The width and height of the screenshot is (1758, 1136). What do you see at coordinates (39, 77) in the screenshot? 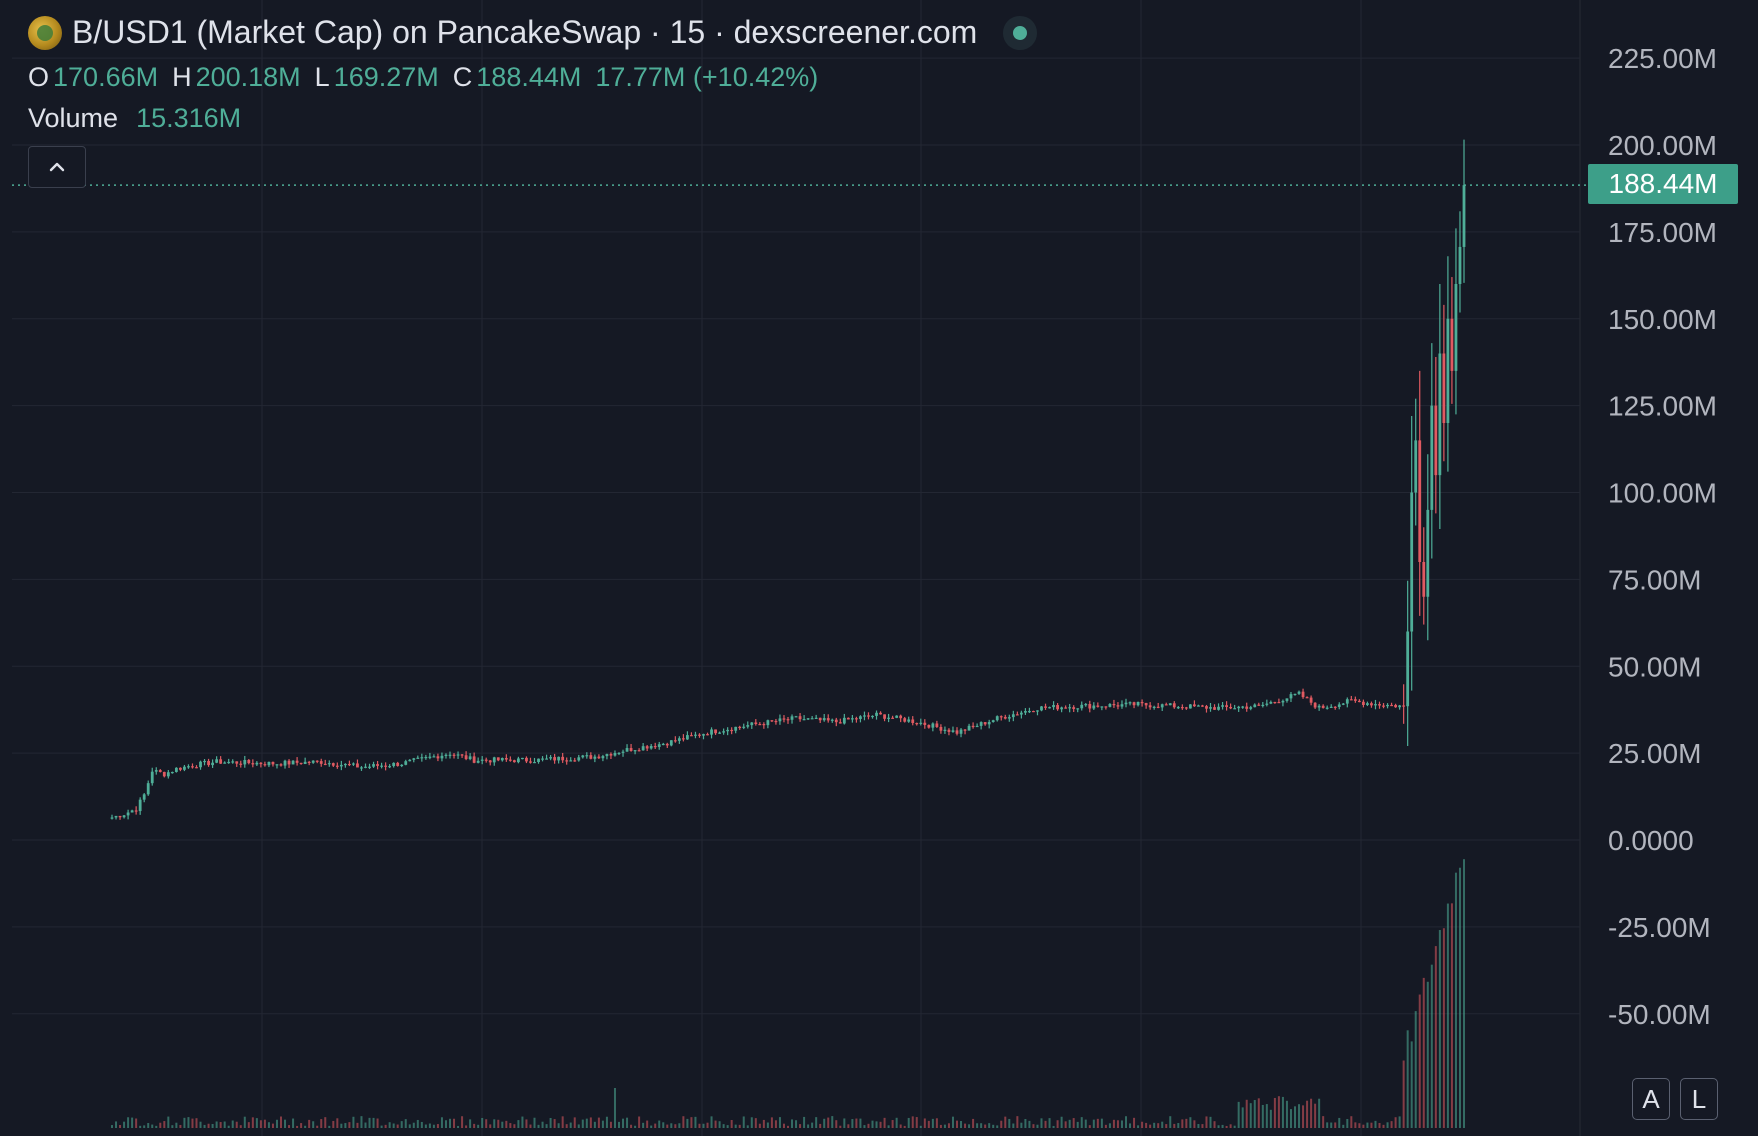
I see `open-label: O` at bounding box center [39, 77].